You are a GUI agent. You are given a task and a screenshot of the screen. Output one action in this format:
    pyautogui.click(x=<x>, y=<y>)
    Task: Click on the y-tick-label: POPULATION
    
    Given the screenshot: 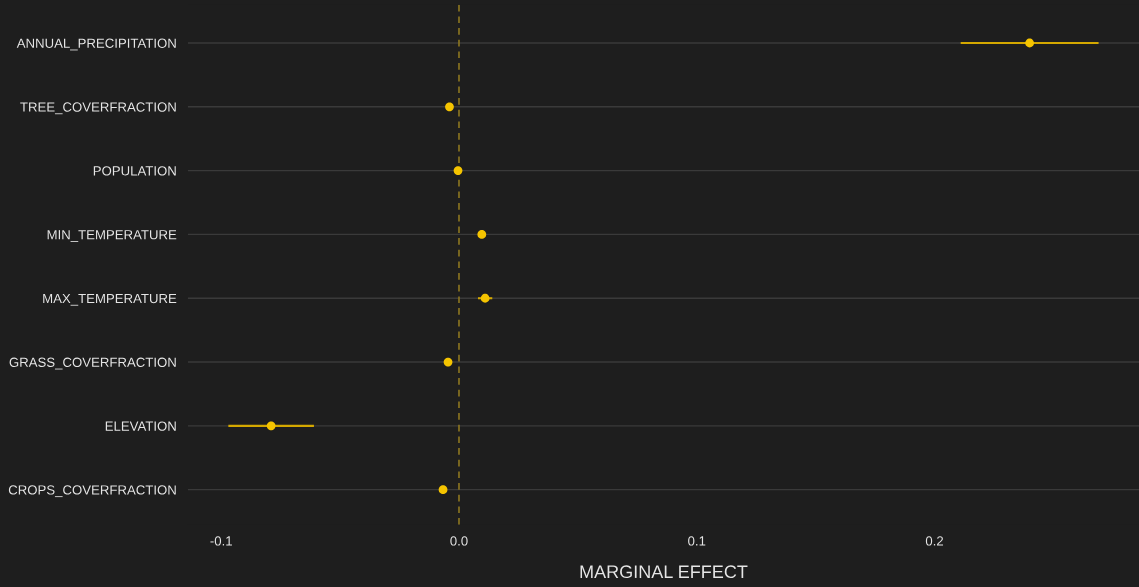 What is the action you would take?
    pyautogui.click(x=134, y=171)
    